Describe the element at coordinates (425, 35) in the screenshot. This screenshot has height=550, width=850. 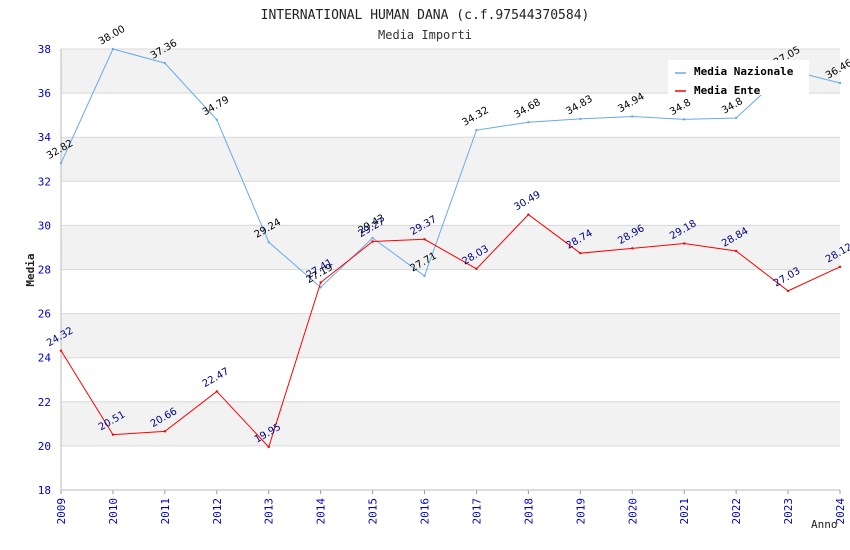
I see `chart-subtitle: Media Importi` at that location.